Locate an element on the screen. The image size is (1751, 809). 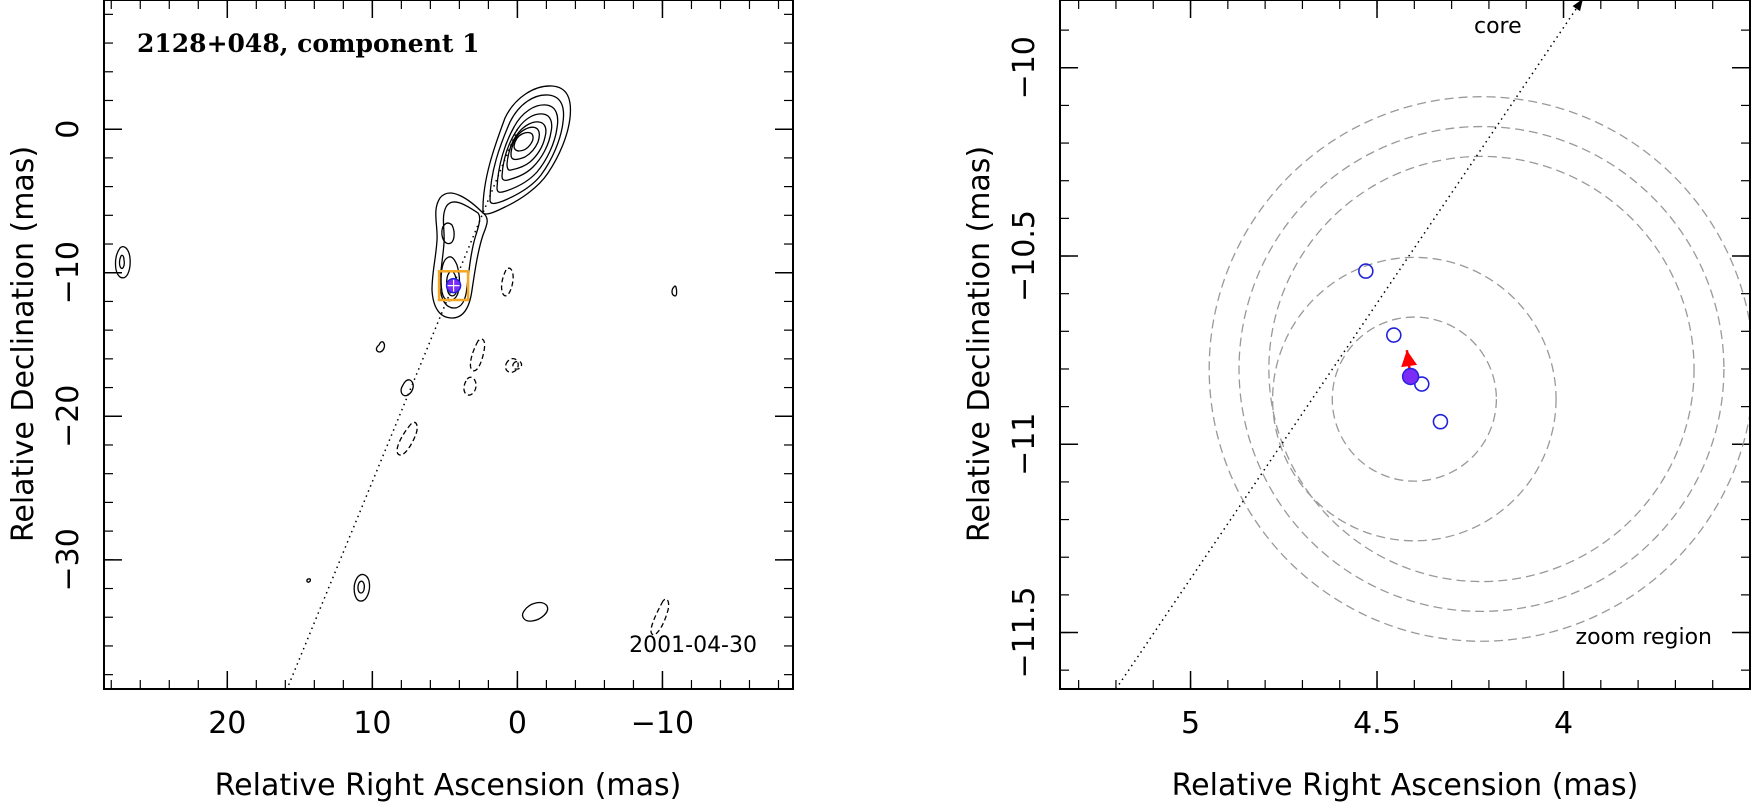
right-core-label: core is located at coordinates (1498, 26).